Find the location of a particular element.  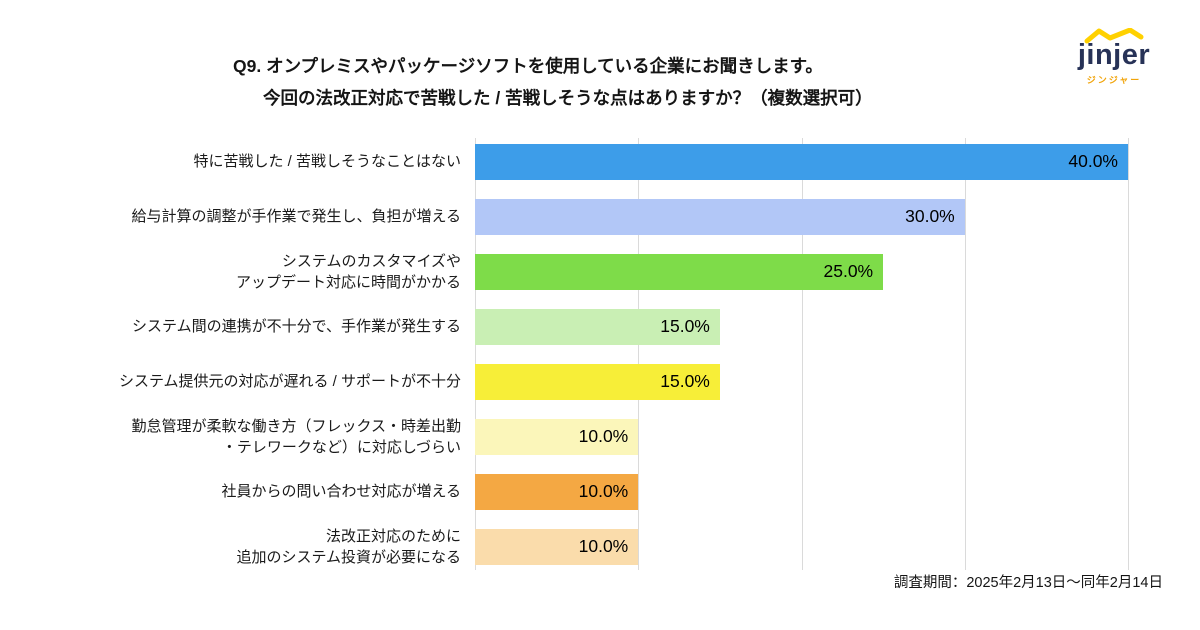

chart-row: 特に苦戦した / 苦戦しそうなことはない 40.0% is located at coordinates (600, 161).